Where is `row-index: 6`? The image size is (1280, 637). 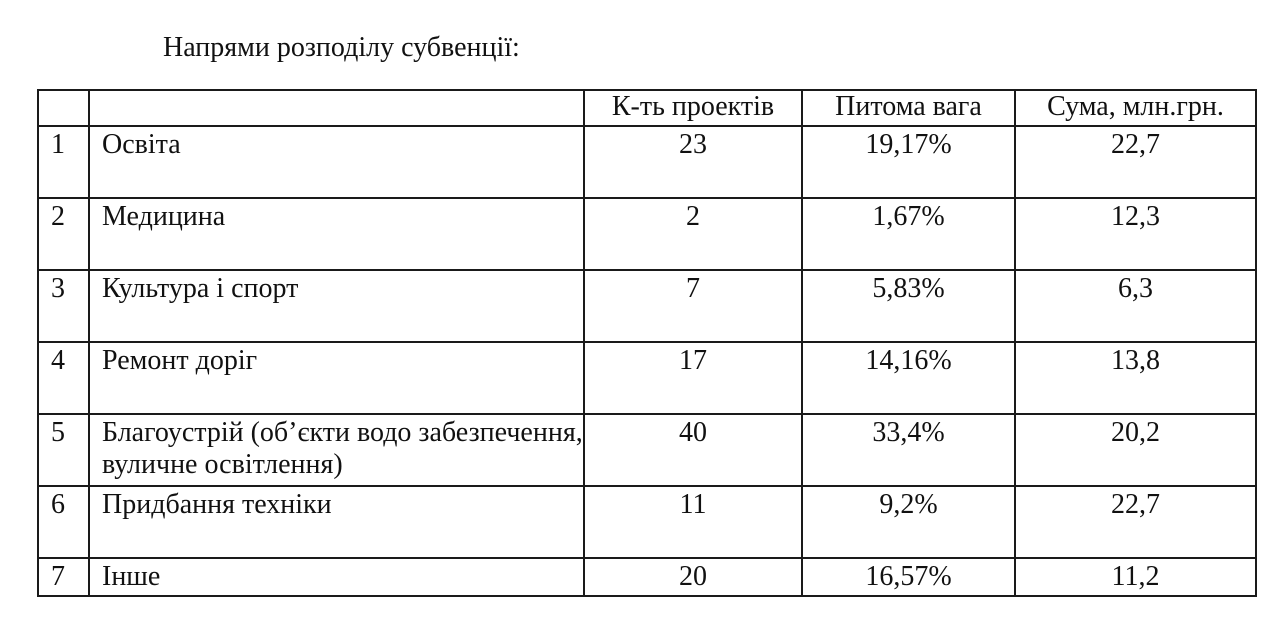
row-index: 6 is located at coordinates (63, 522).